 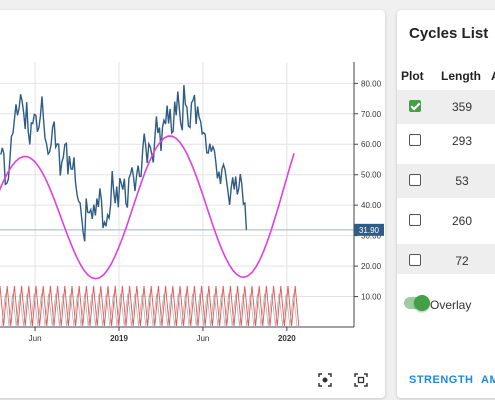 I want to click on cycle-row: 293, so click(x=446, y=141).